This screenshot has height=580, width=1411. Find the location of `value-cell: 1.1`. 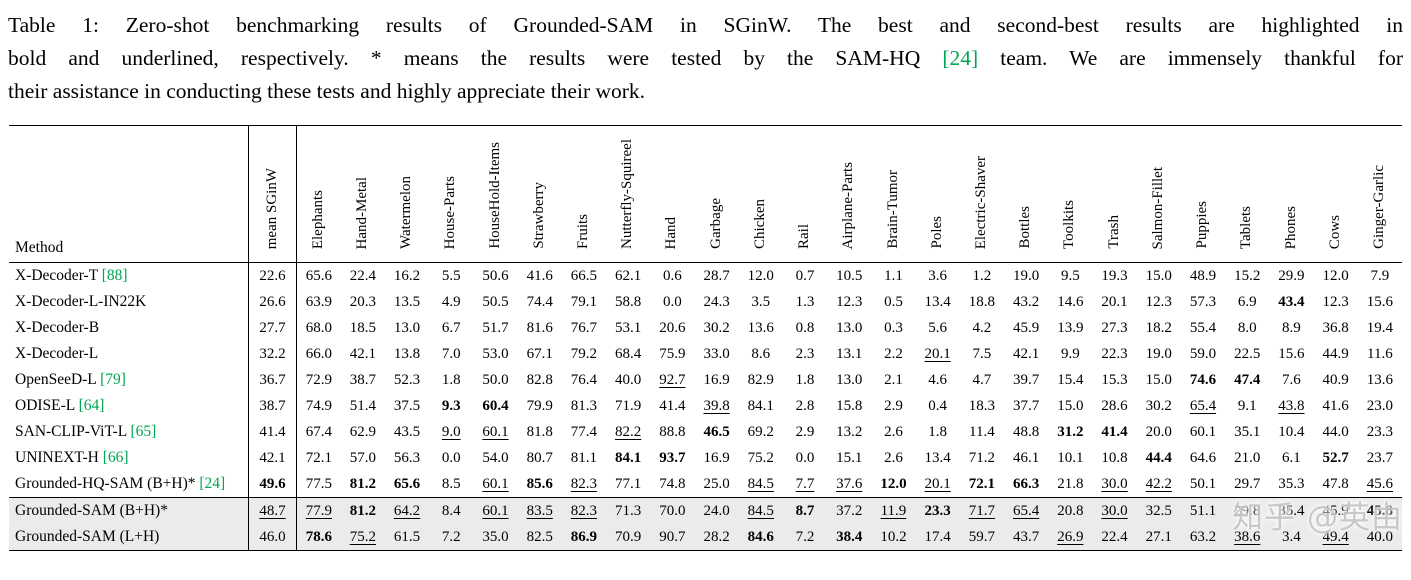

value-cell: 1.1 is located at coordinates (893, 276).